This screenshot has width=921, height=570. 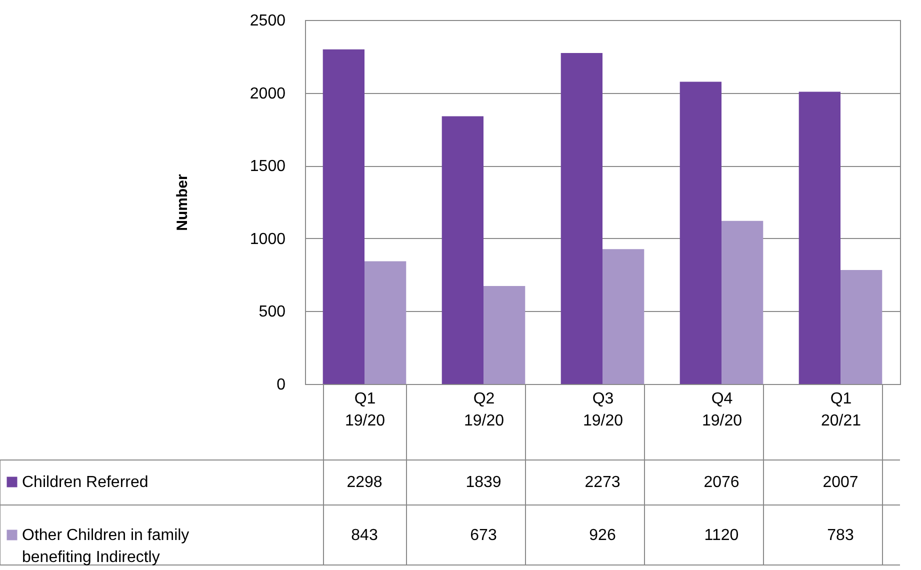 I want to click on y-axis-title: Number, so click(x=182, y=202).